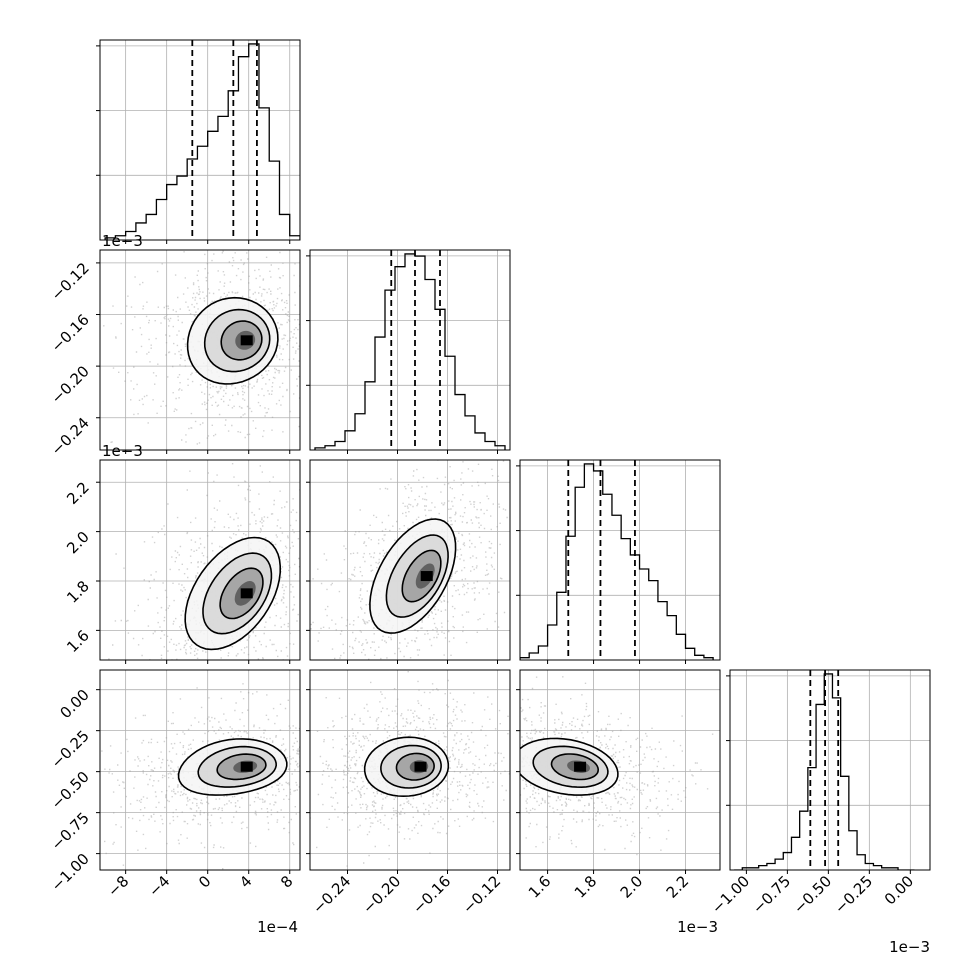 This screenshot has width=970, height=970. Describe the element at coordinates (74, 704) in the screenshot. I see `y-tick-label: 0.00` at that location.